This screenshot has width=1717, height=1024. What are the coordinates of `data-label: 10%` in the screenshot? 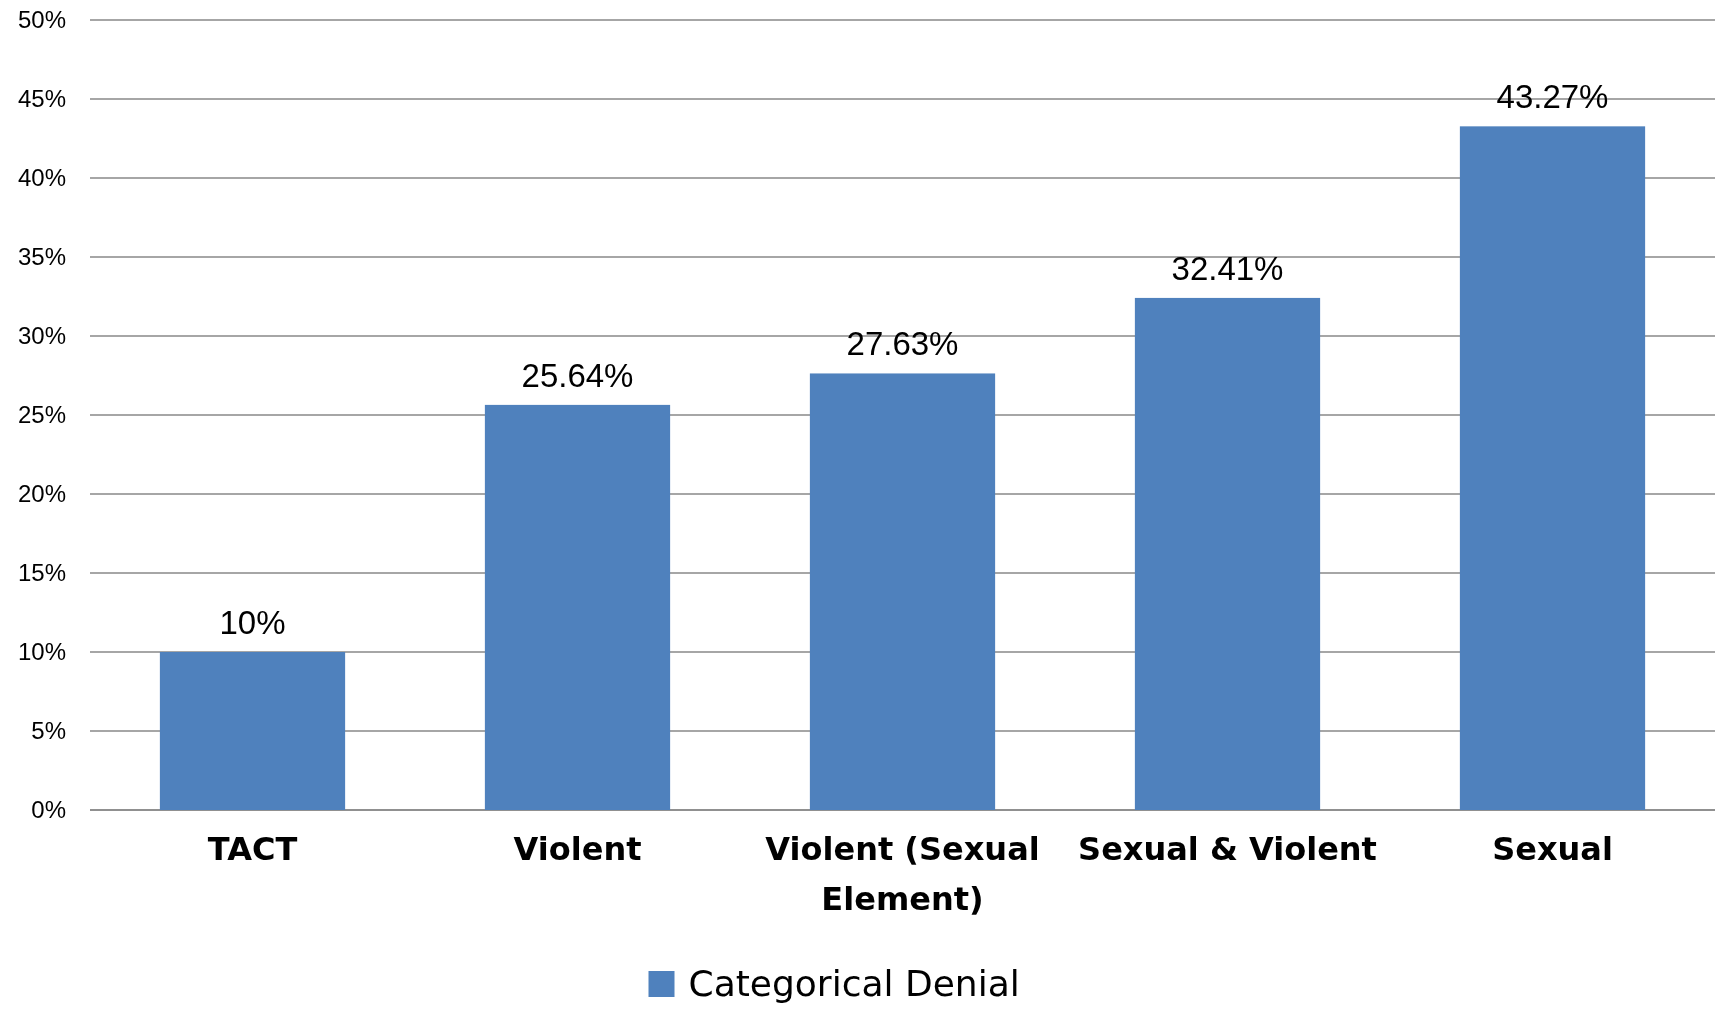 It's located at (252, 622).